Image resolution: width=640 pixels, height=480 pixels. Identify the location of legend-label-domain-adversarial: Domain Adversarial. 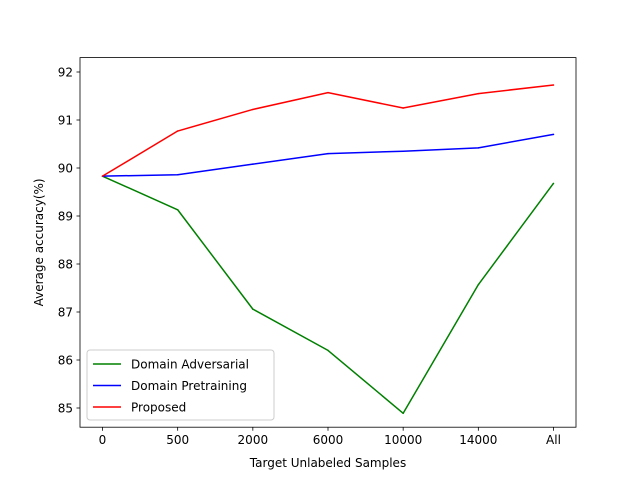
(190, 364).